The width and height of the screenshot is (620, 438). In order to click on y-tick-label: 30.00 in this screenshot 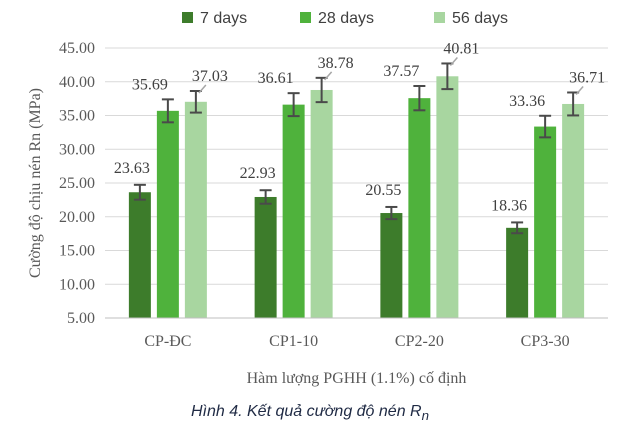, I will do `click(77, 149)`.